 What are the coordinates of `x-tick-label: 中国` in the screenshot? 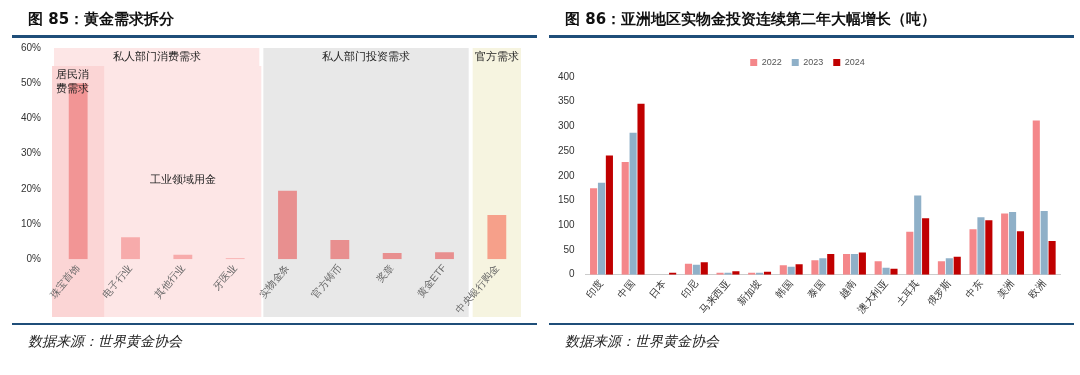 It's located at (626, 288).